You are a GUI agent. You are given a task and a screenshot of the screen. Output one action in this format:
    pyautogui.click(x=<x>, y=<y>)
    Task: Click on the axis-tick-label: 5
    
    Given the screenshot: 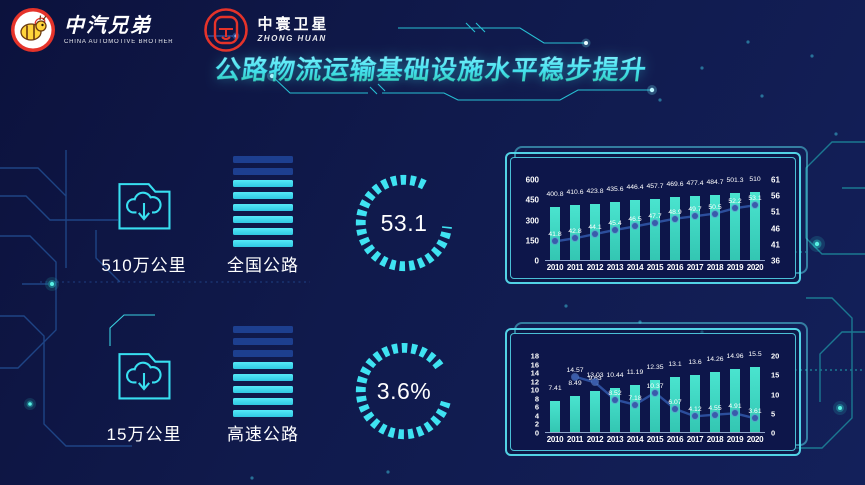 What is the action you would take?
    pyautogui.click(x=773, y=414)
    